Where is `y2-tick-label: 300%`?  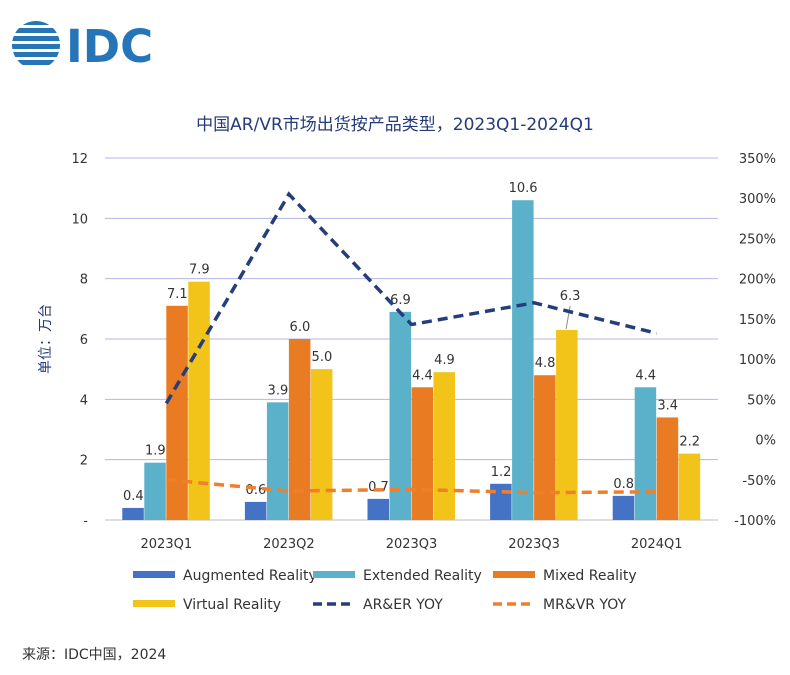
y2-tick-label: 300% is located at coordinates (757, 199).